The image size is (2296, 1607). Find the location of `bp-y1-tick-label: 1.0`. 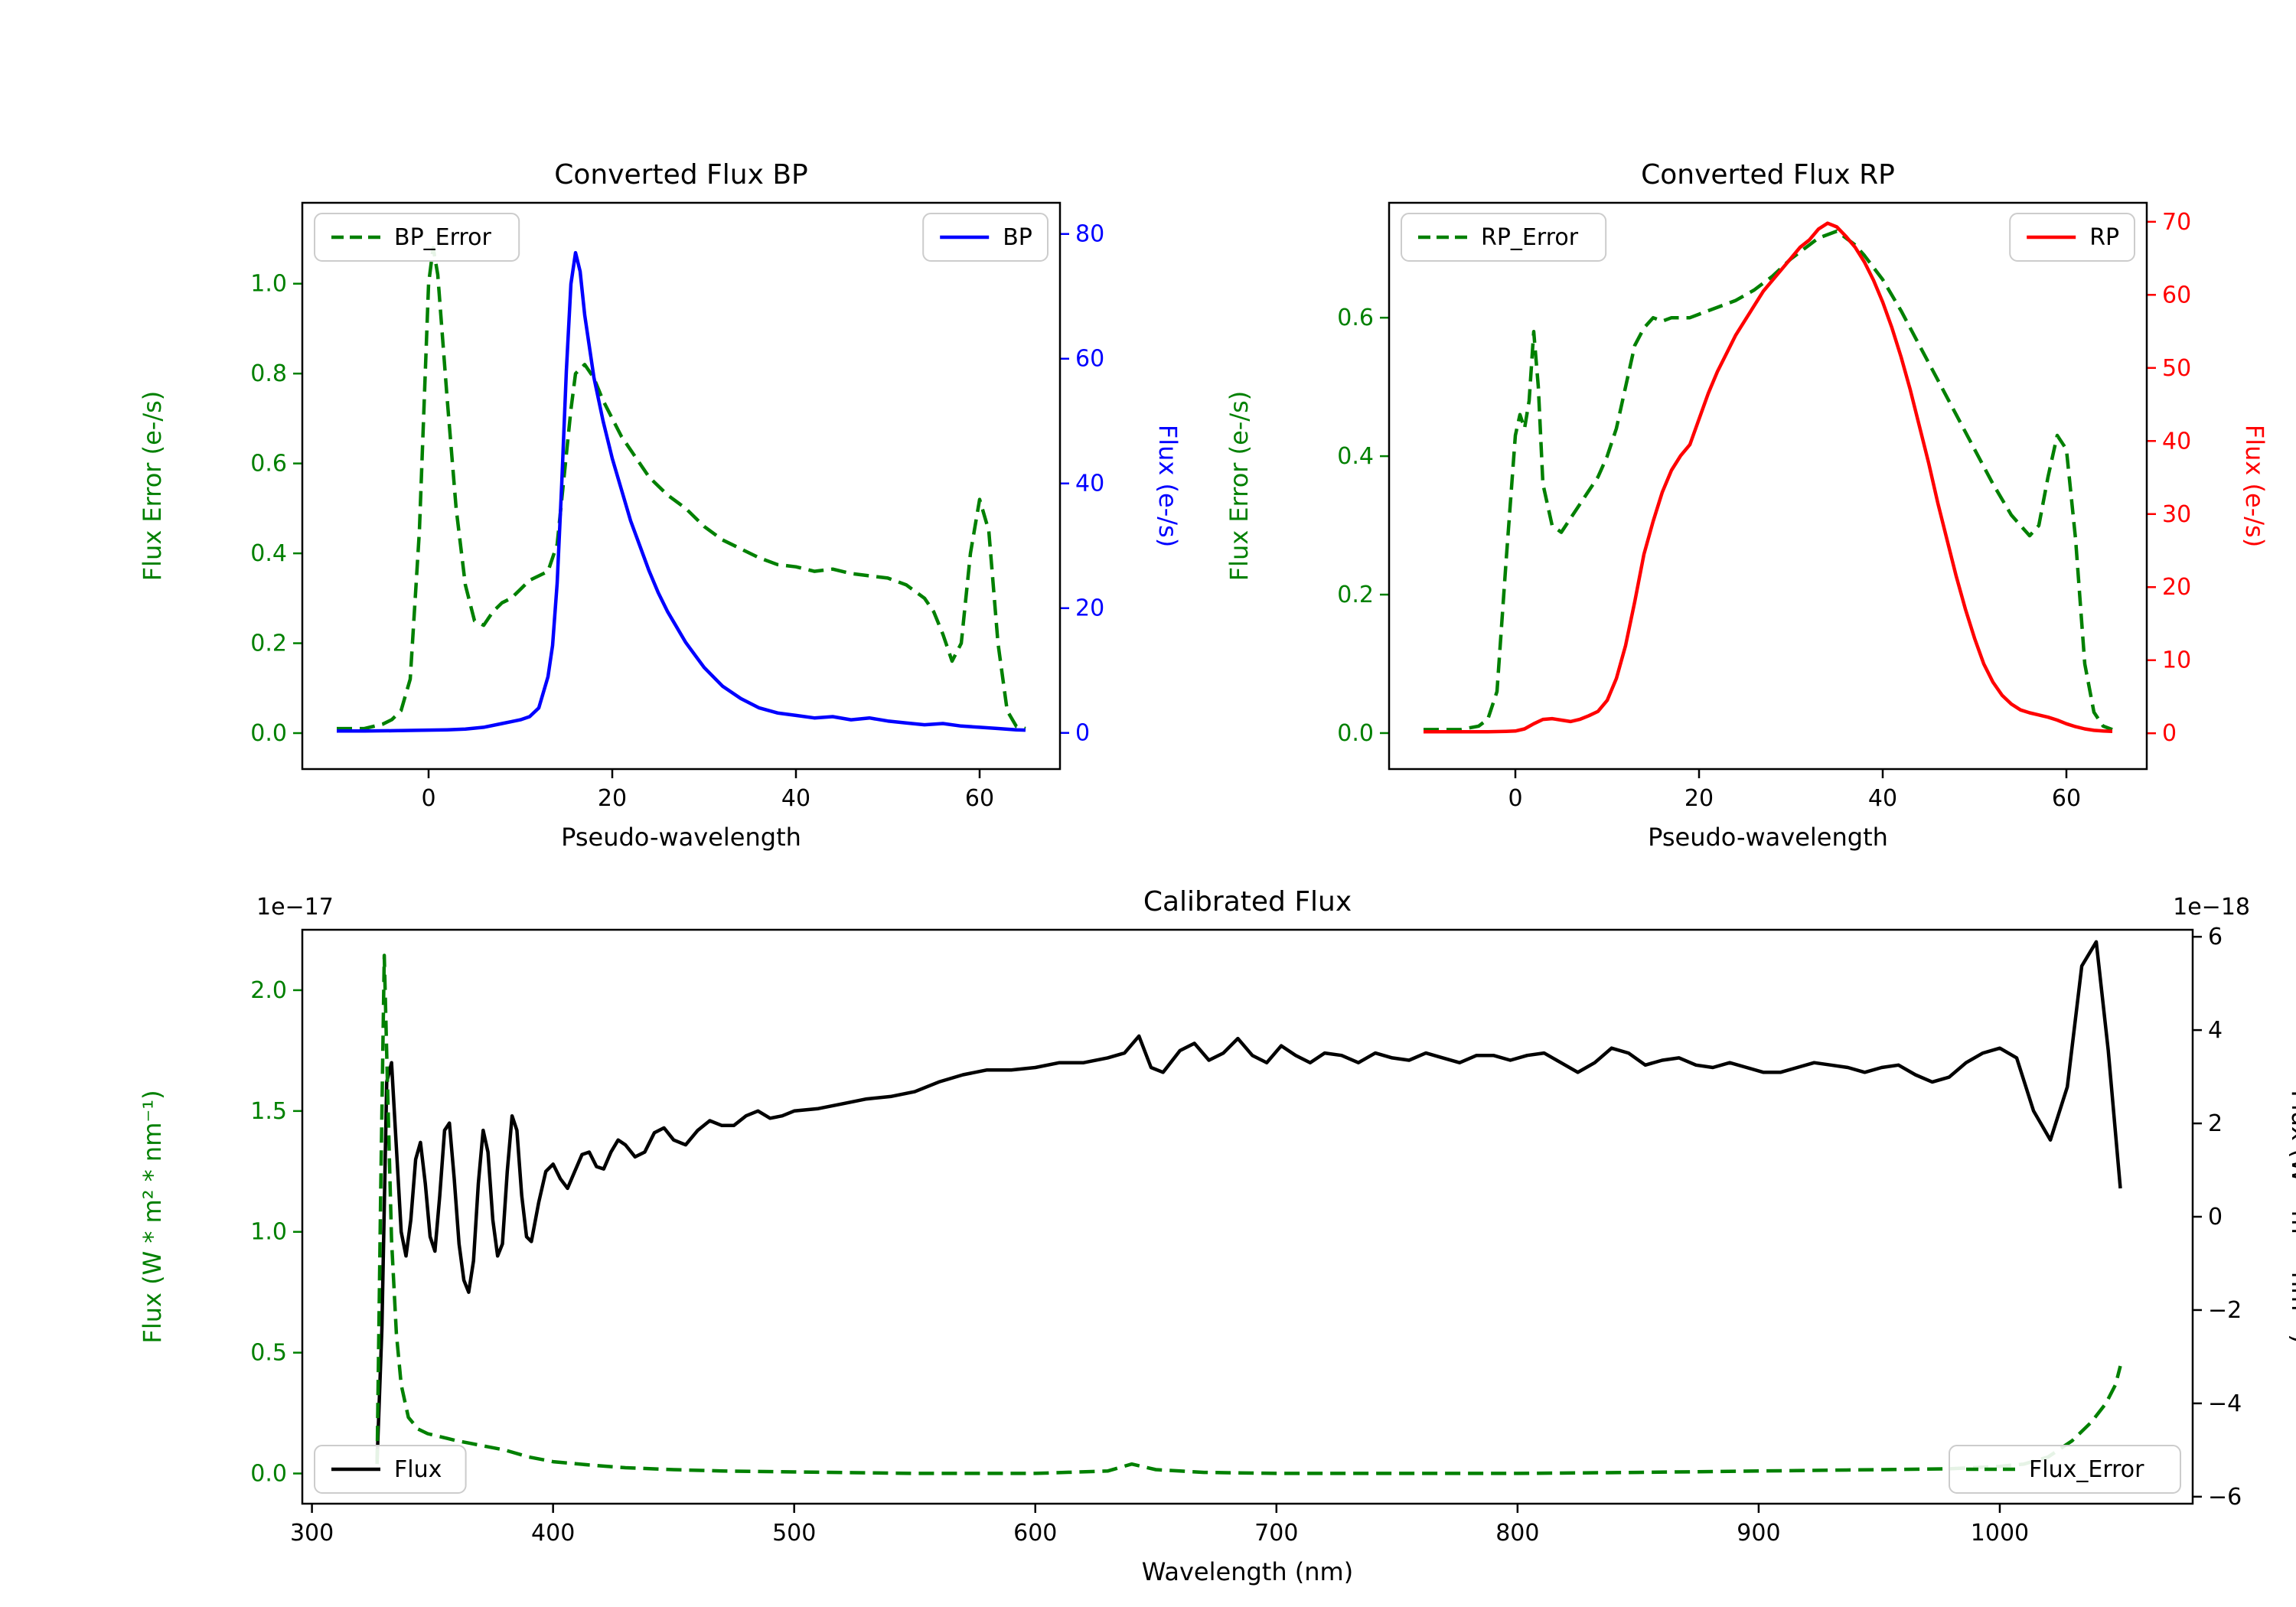

bp-y1-tick-label: 1.0 is located at coordinates (268, 284).